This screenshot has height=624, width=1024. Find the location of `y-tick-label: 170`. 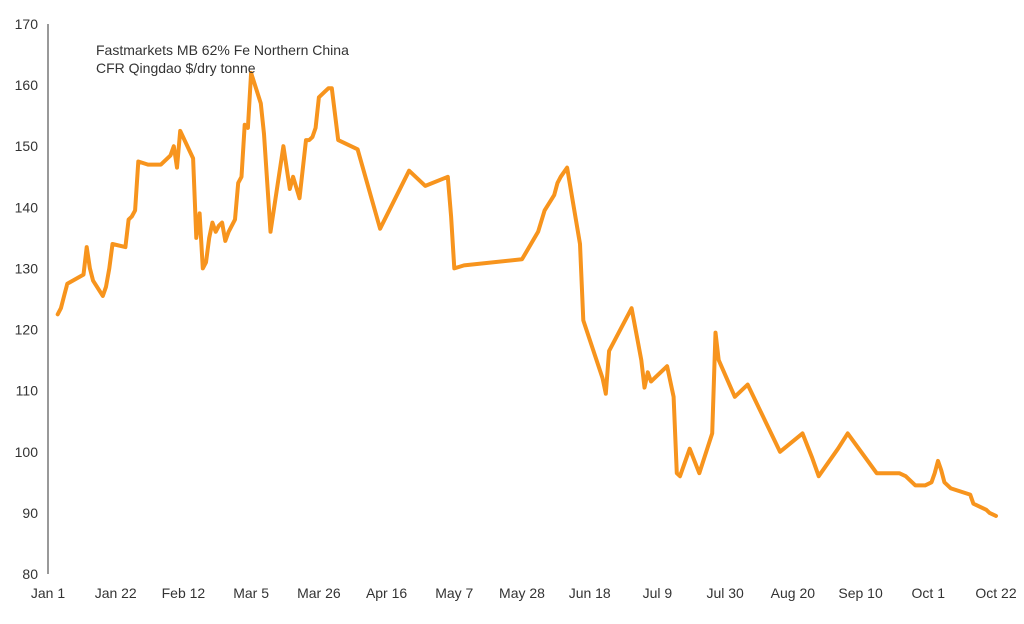

y-tick-label: 170 is located at coordinates (27, 24).